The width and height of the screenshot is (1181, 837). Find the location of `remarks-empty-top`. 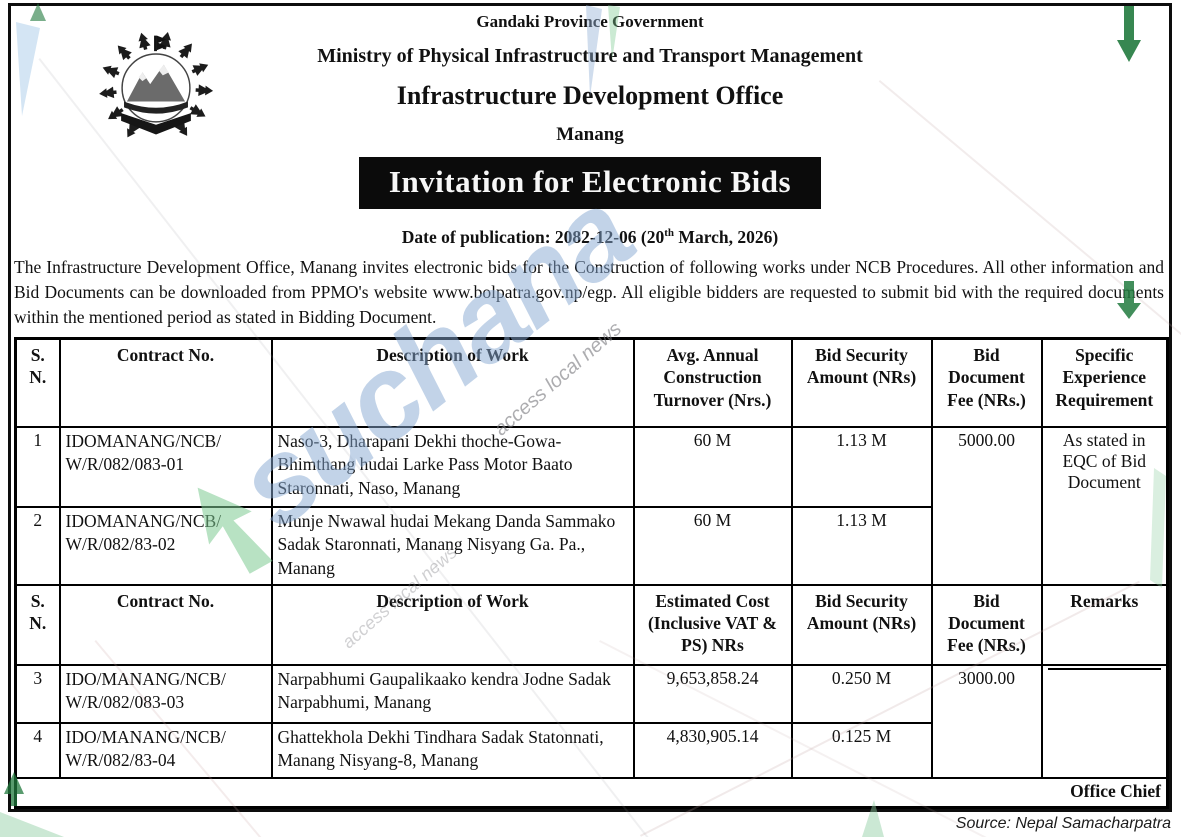

remarks-empty-top is located at coordinates (1104, 668).